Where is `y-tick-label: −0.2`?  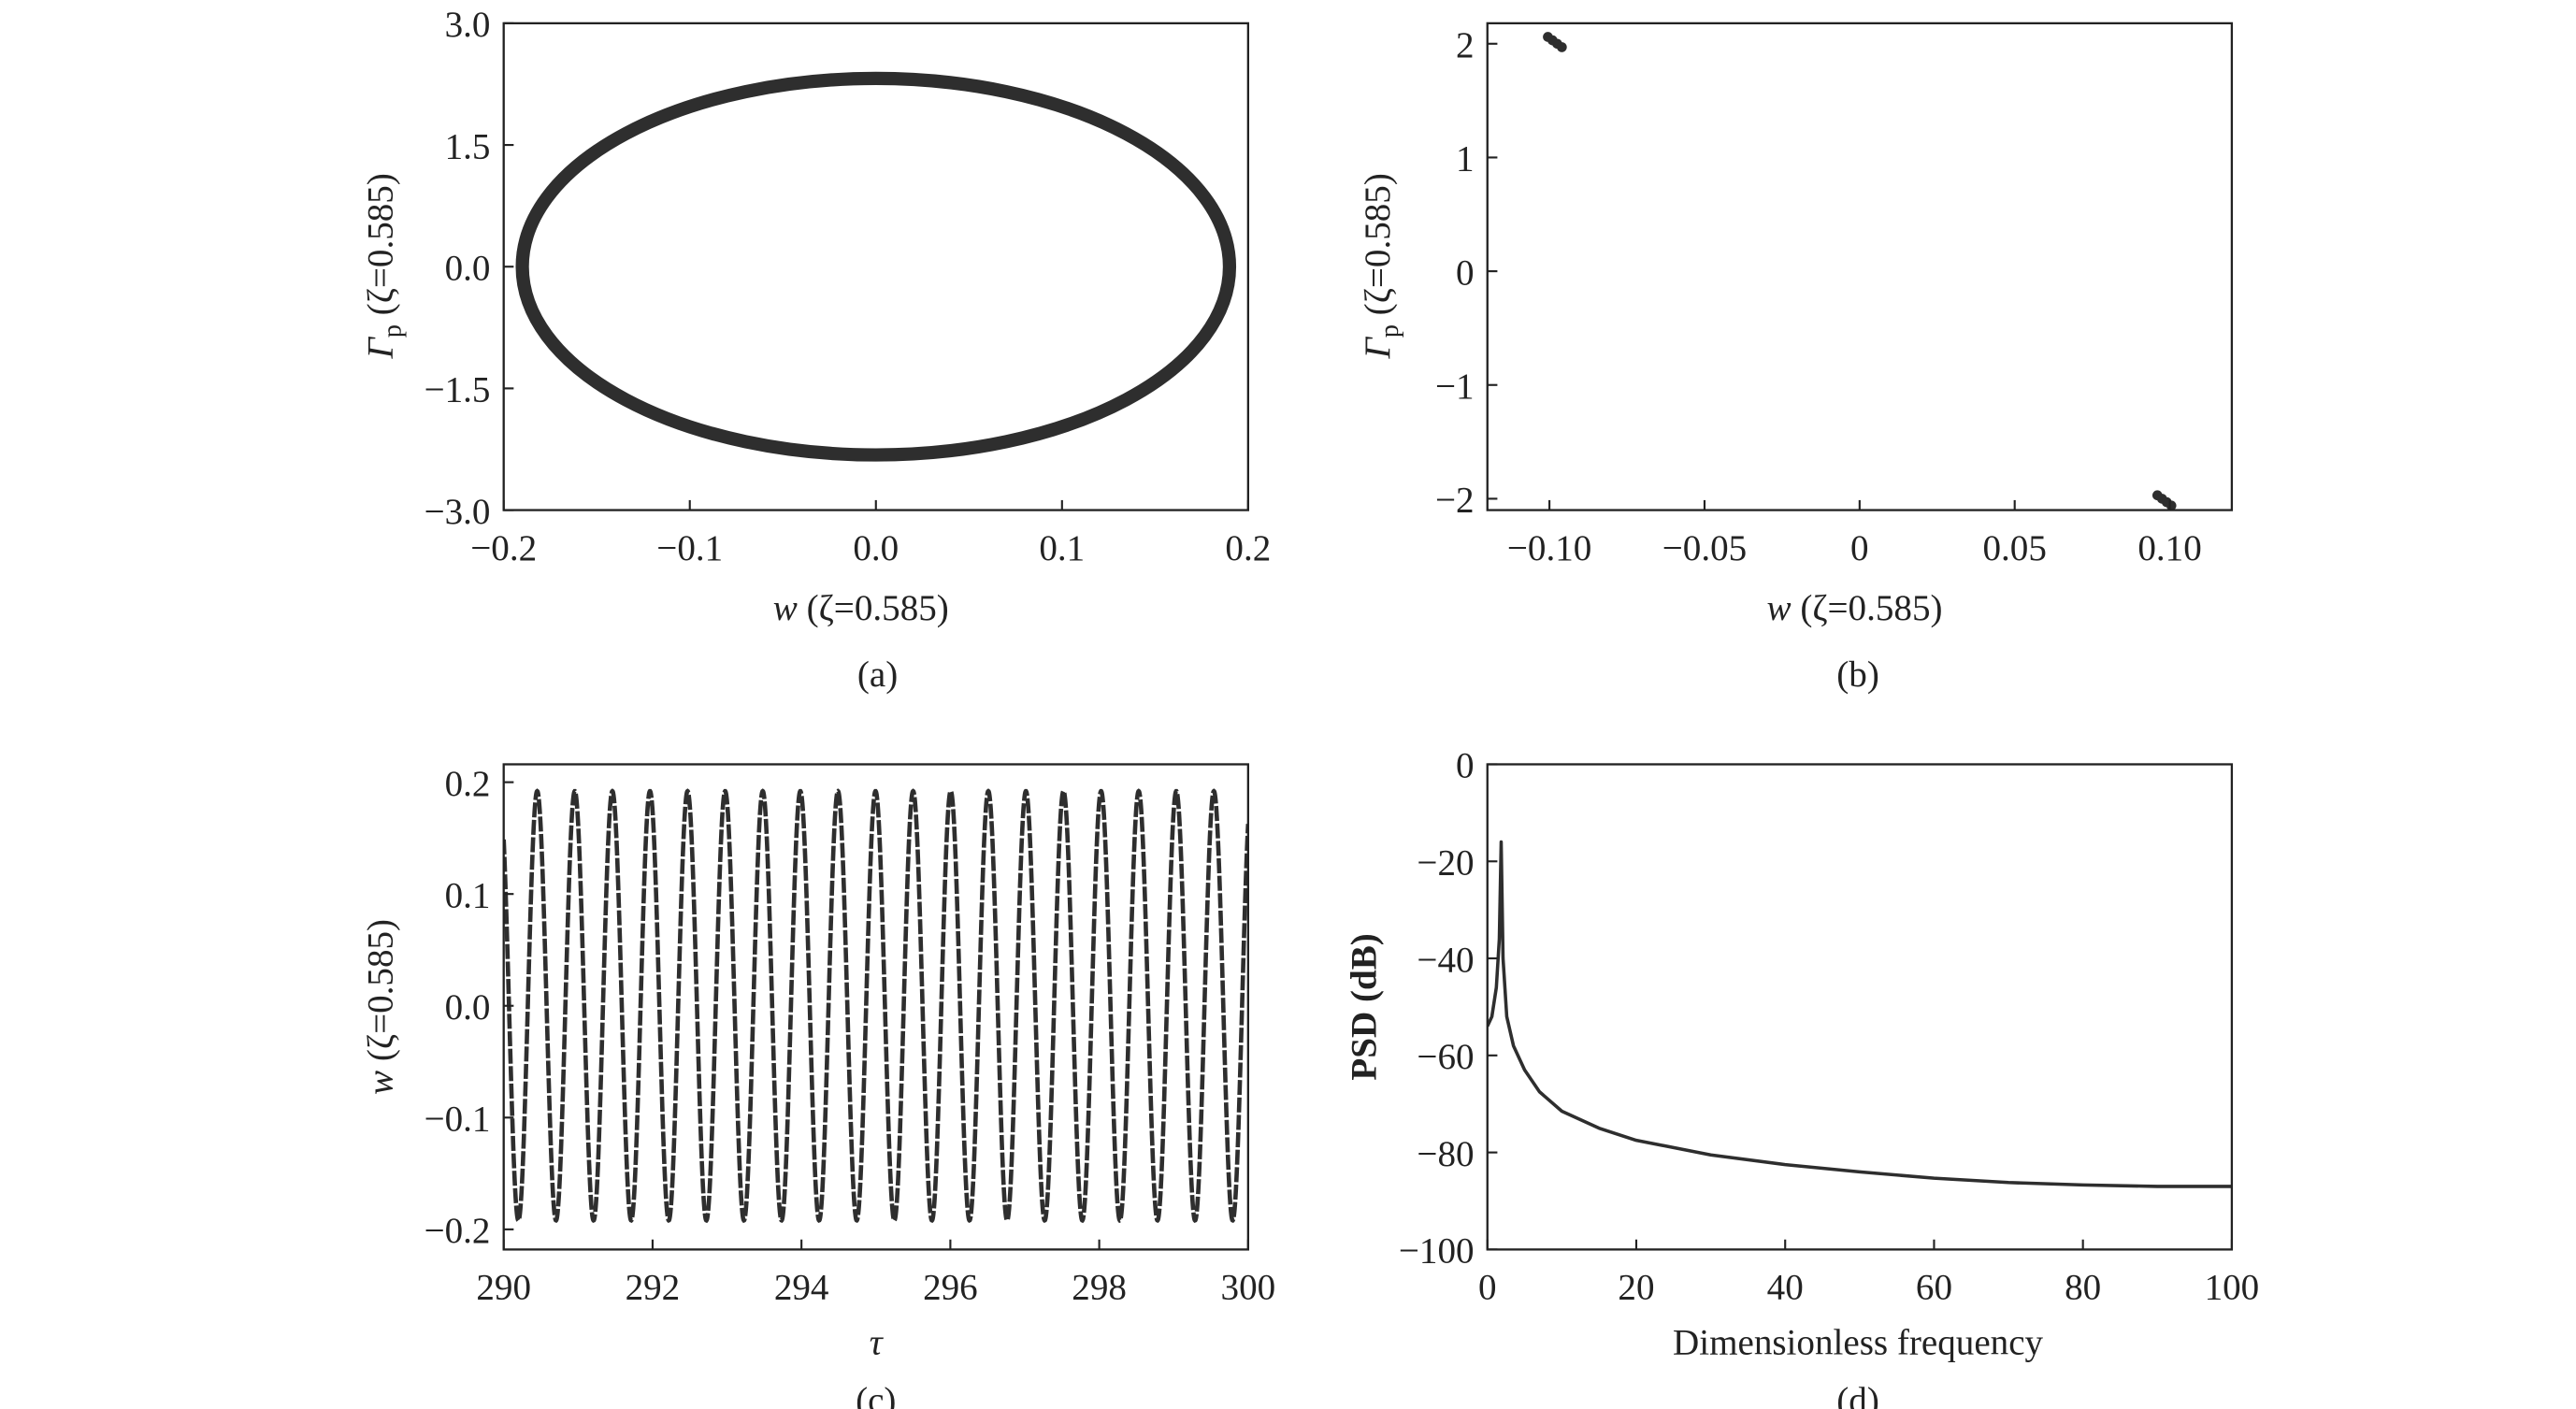
y-tick-label: −0.2 is located at coordinates (458, 1231).